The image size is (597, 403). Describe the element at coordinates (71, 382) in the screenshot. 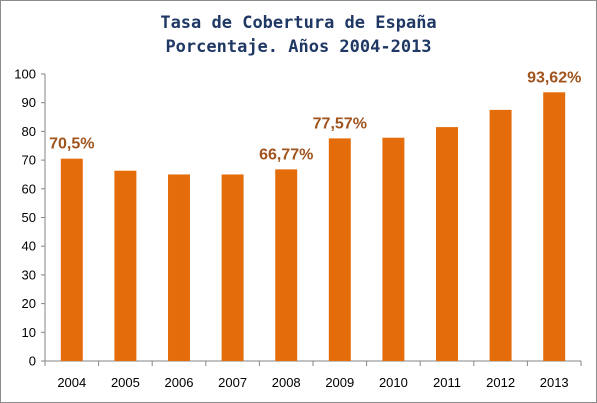

I see `x-tick-label: 2004` at that location.